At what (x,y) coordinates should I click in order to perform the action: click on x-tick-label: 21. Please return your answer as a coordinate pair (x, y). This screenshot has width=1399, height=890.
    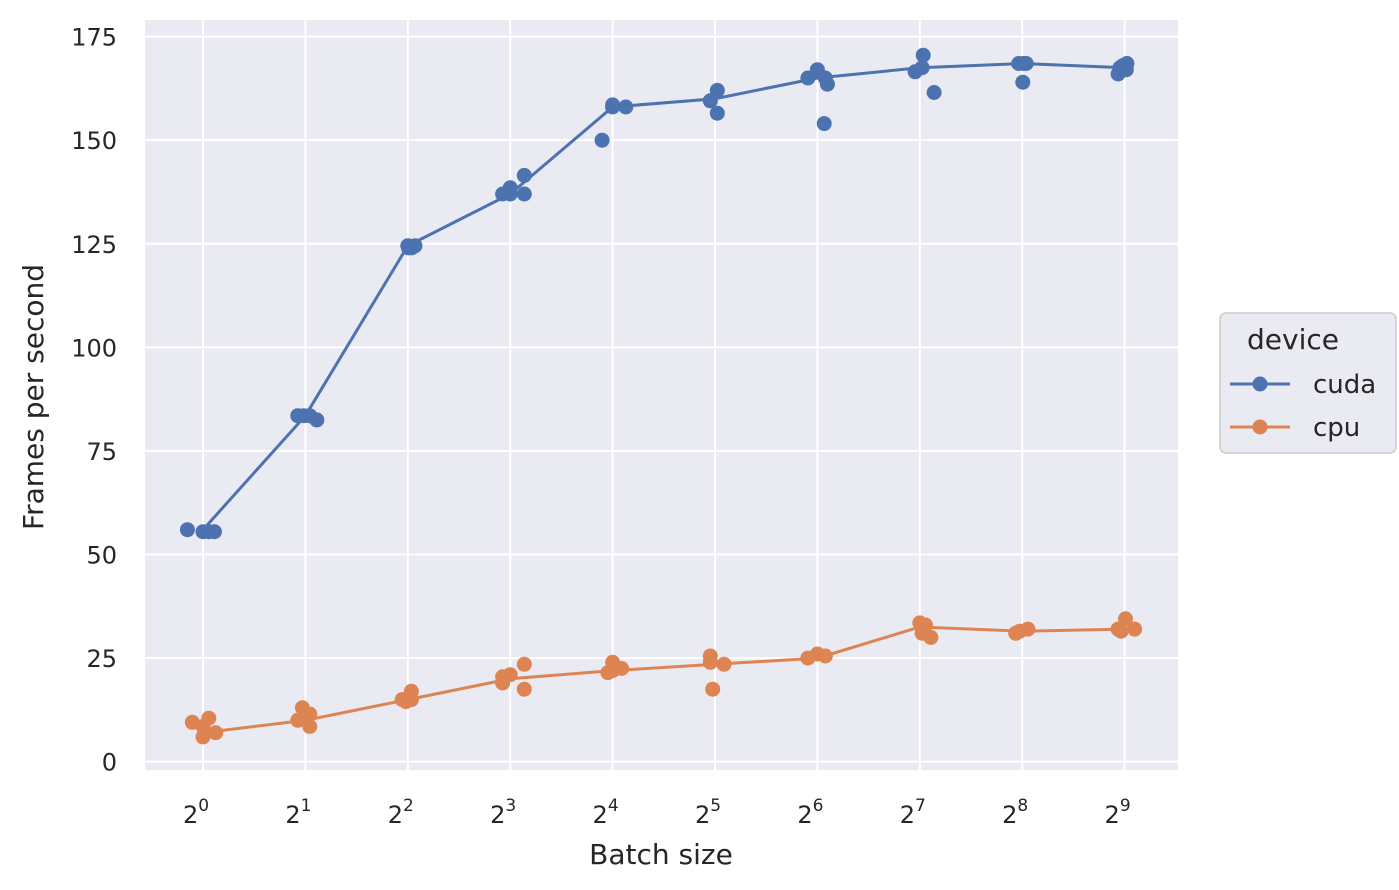
    Looking at the image, I should click on (298, 812).